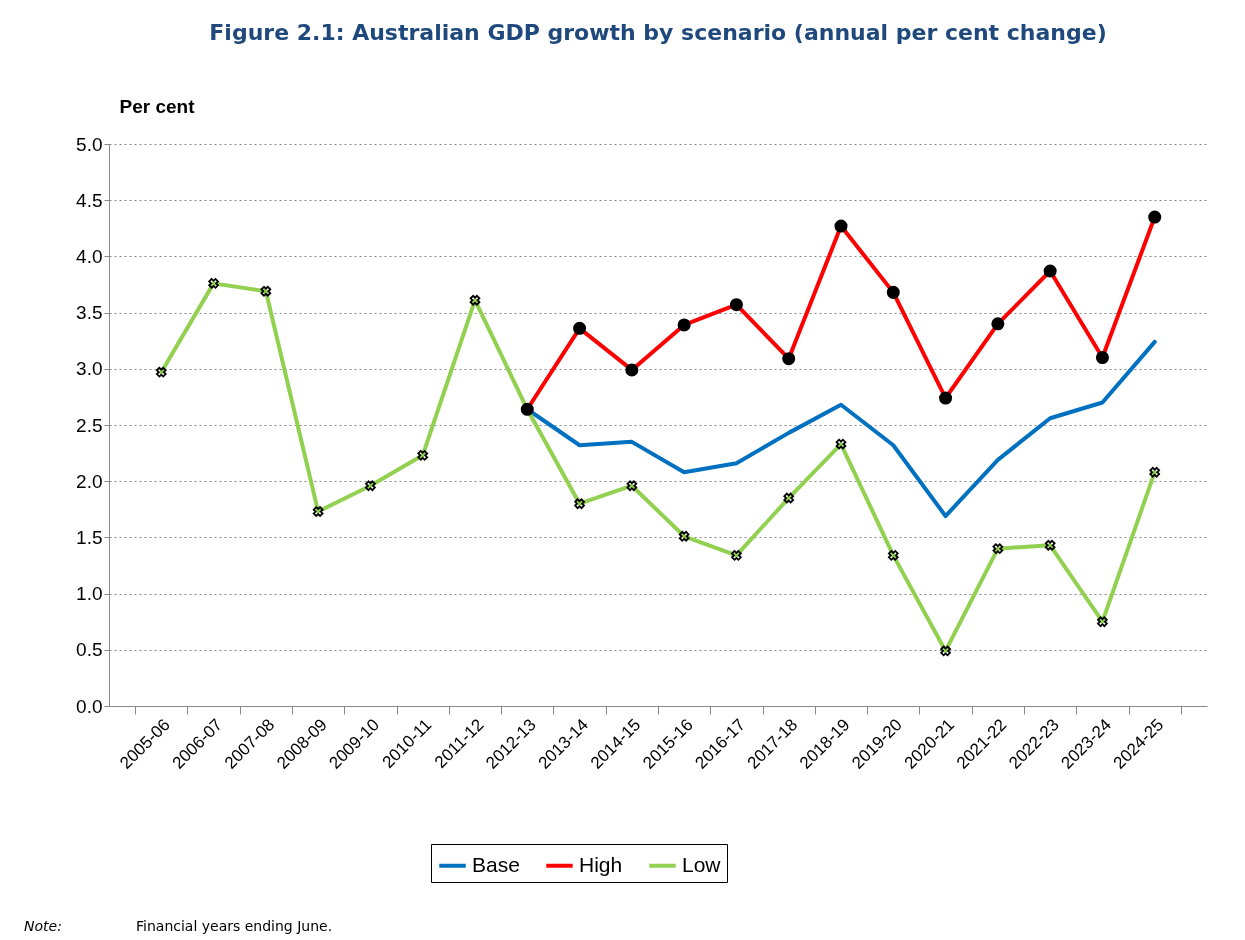 The image size is (1245, 940). Describe the element at coordinates (89, 537) in the screenshot. I see `y-tick-label: 1.5` at that location.